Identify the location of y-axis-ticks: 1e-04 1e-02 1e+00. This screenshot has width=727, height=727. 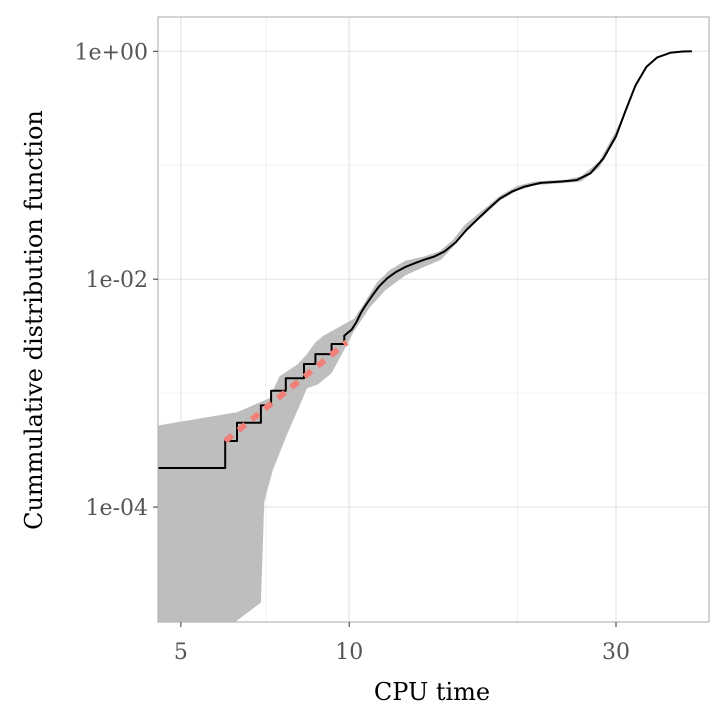
(116, 280).